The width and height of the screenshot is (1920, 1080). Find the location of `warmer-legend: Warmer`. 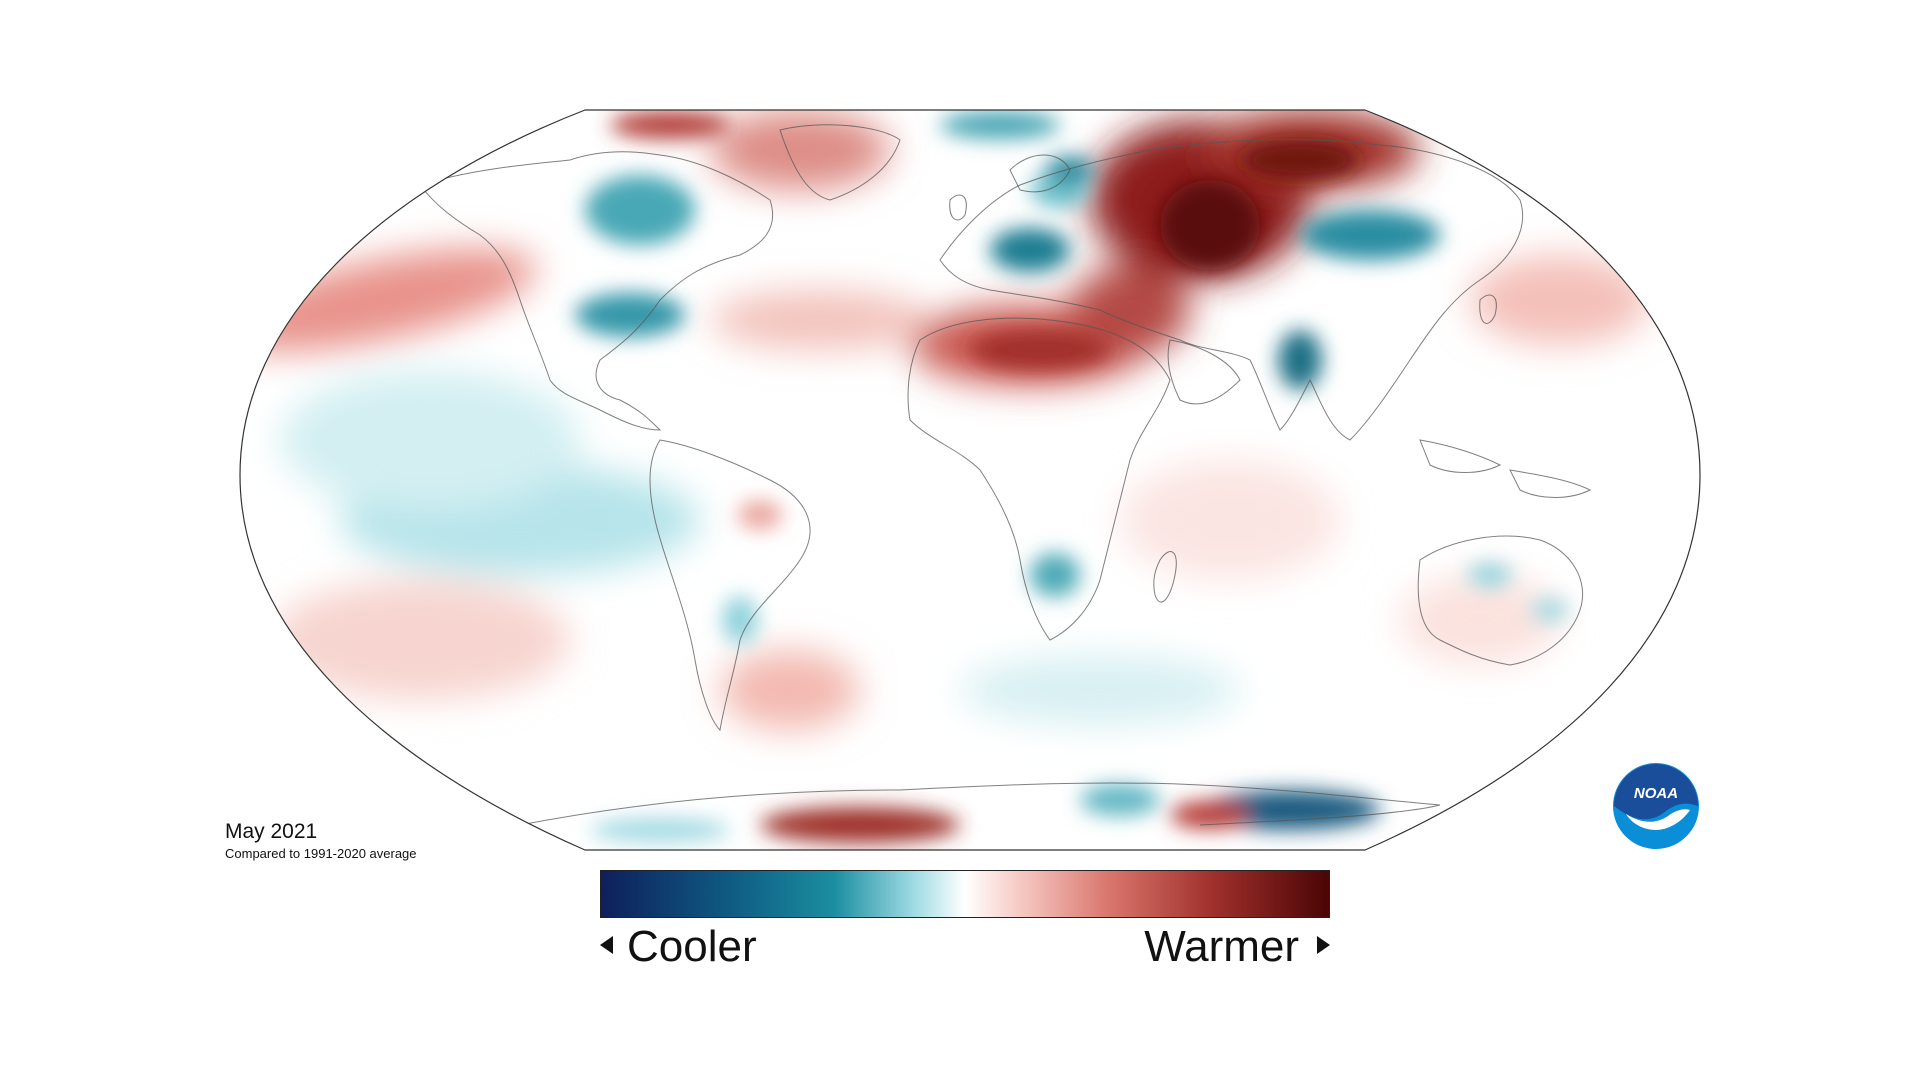

warmer-legend: Warmer is located at coordinates (1237, 947).